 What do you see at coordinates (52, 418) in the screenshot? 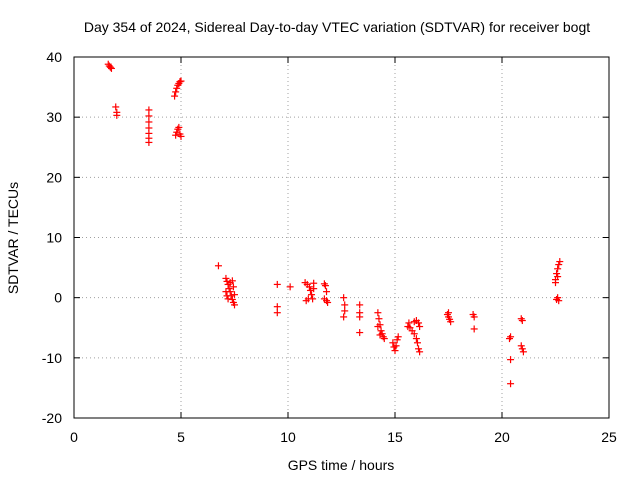
I see `y-tick-label: -20` at bounding box center [52, 418].